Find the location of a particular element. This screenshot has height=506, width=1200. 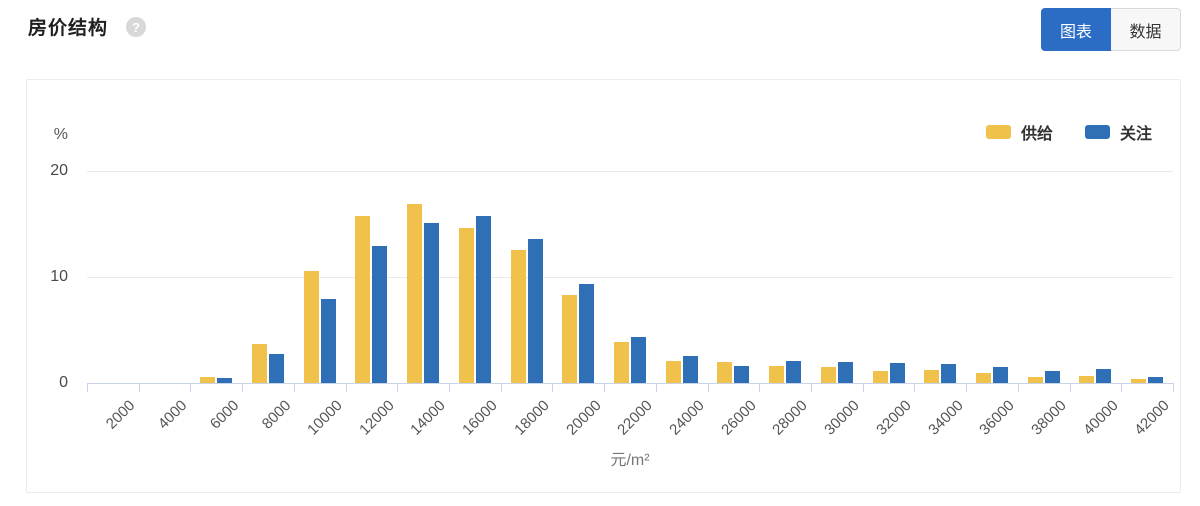

help-icon: ? is located at coordinates (136, 27).